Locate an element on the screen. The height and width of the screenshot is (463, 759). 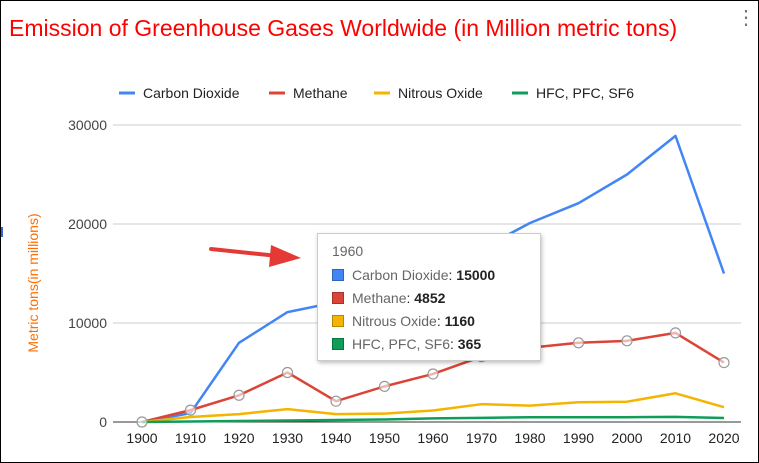
tooltip-series-name: Methane is located at coordinates (379, 298).